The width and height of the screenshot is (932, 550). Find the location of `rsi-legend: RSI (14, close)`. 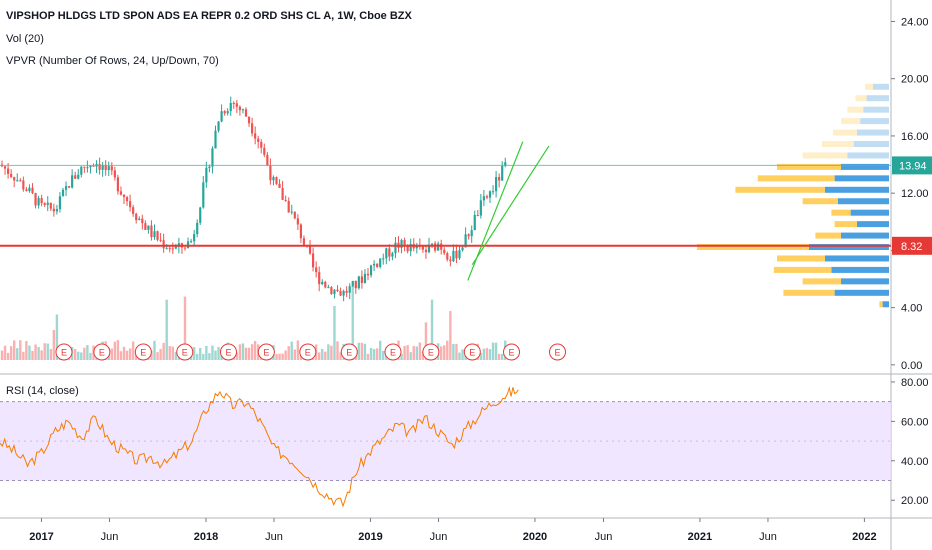

rsi-legend: RSI (14, close) is located at coordinates (42, 391).